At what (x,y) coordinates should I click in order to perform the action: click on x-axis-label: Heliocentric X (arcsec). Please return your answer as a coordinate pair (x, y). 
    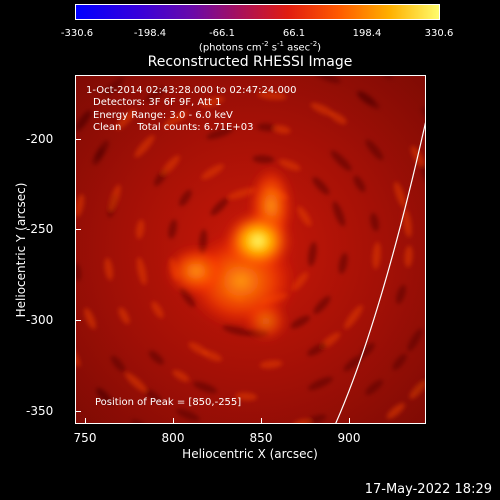
    Looking at the image, I should click on (250, 454).